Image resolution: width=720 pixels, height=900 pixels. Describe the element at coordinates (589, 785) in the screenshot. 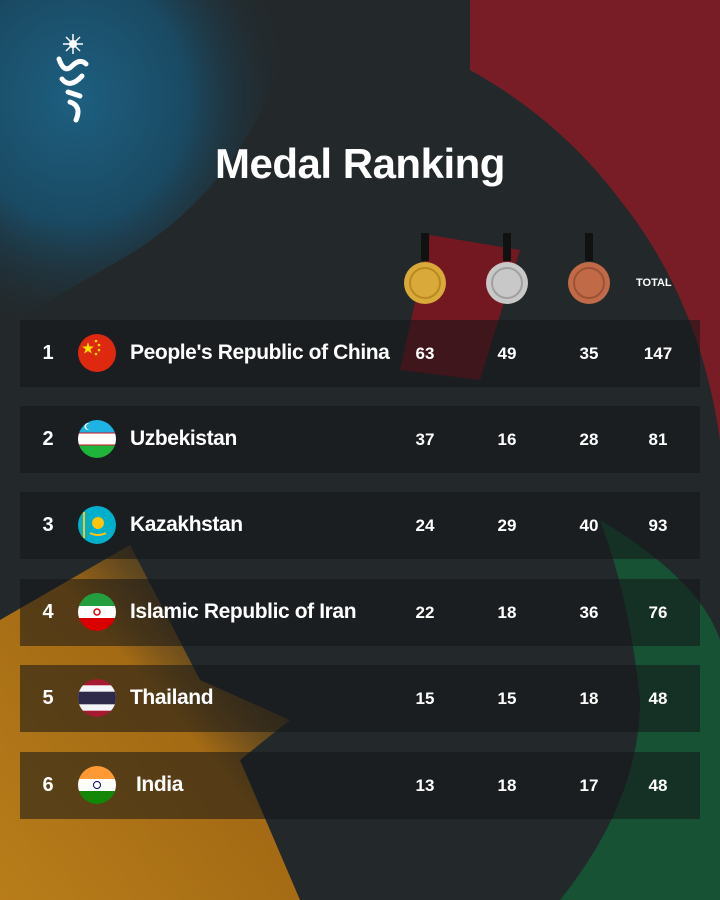

I see `bronze-count: 17` at that location.